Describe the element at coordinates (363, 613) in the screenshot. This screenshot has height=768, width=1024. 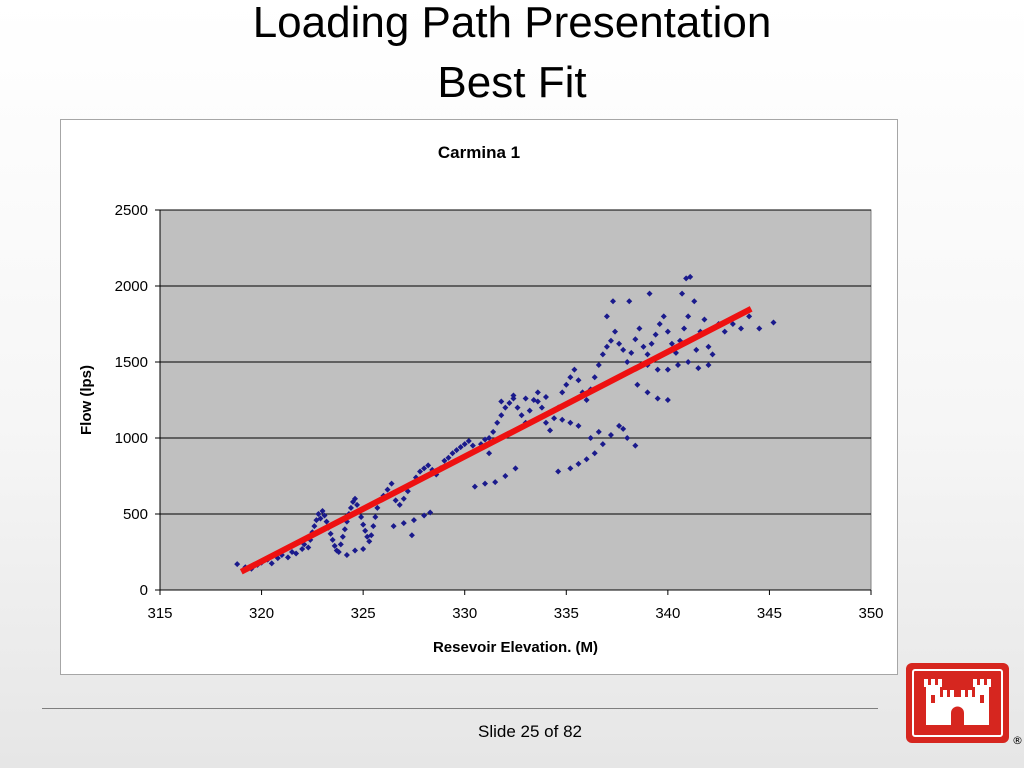
I see `x-tick-label: 325` at that location.